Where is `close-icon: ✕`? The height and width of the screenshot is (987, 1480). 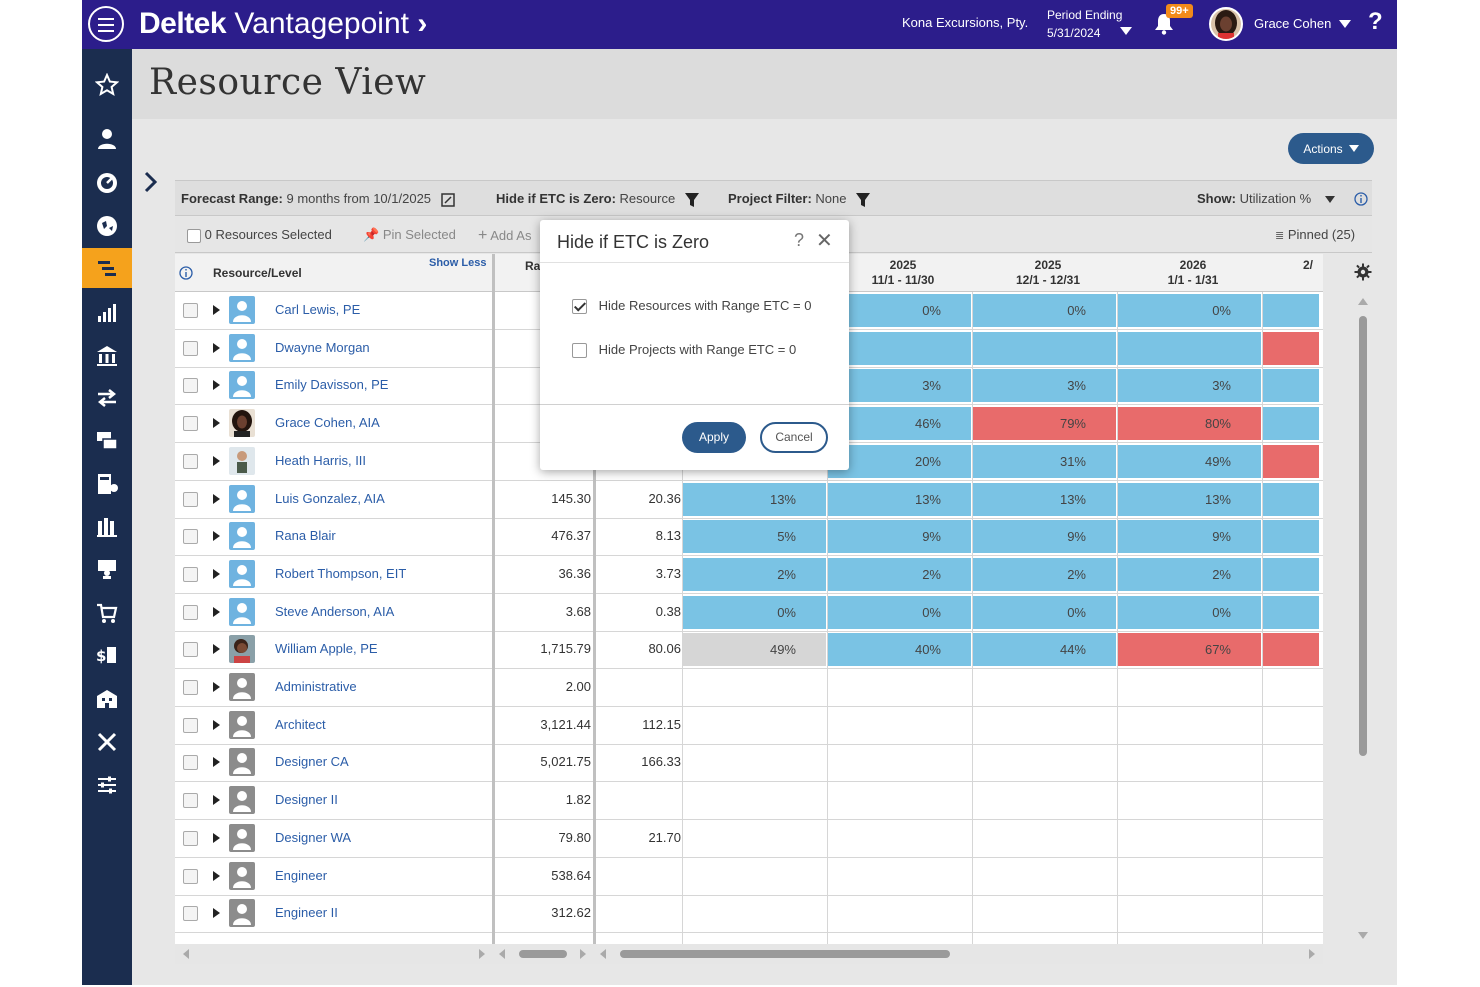
close-icon: ✕ is located at coordinates (824, 241).